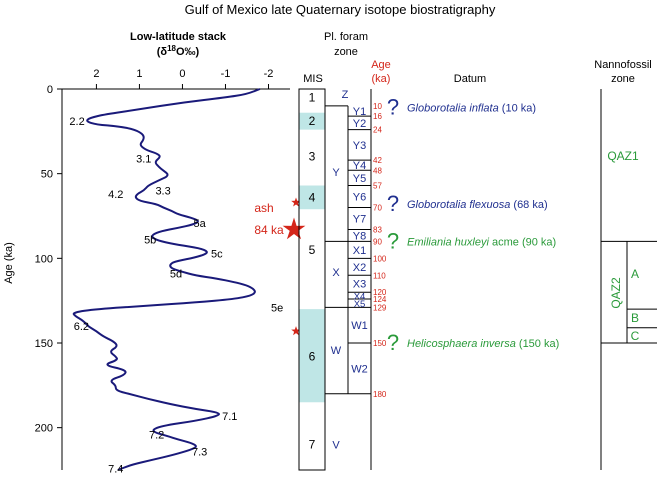 The image size is (657, 477). Describe the element at coordinates (336, 273) in the screenshot. I see `foram-major-label: X` at that location.